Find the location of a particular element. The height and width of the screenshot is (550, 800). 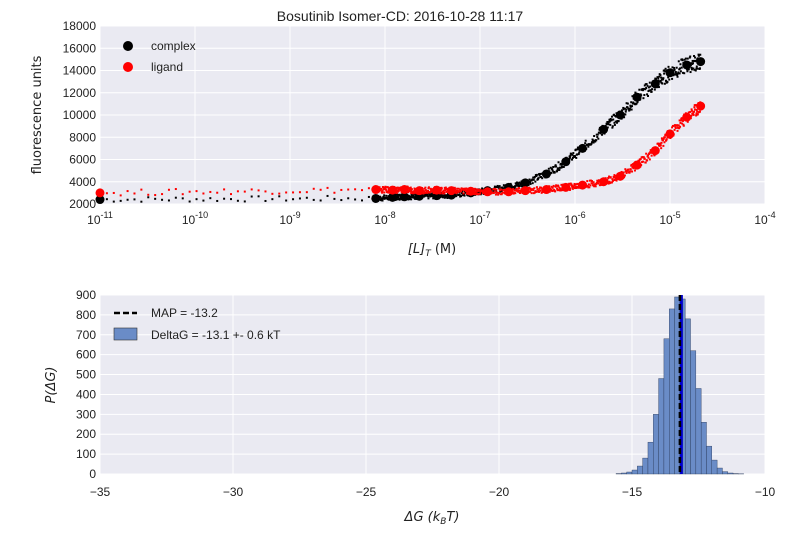

top-x-tick-label: 10-9 is located at coordinates (289, 218).